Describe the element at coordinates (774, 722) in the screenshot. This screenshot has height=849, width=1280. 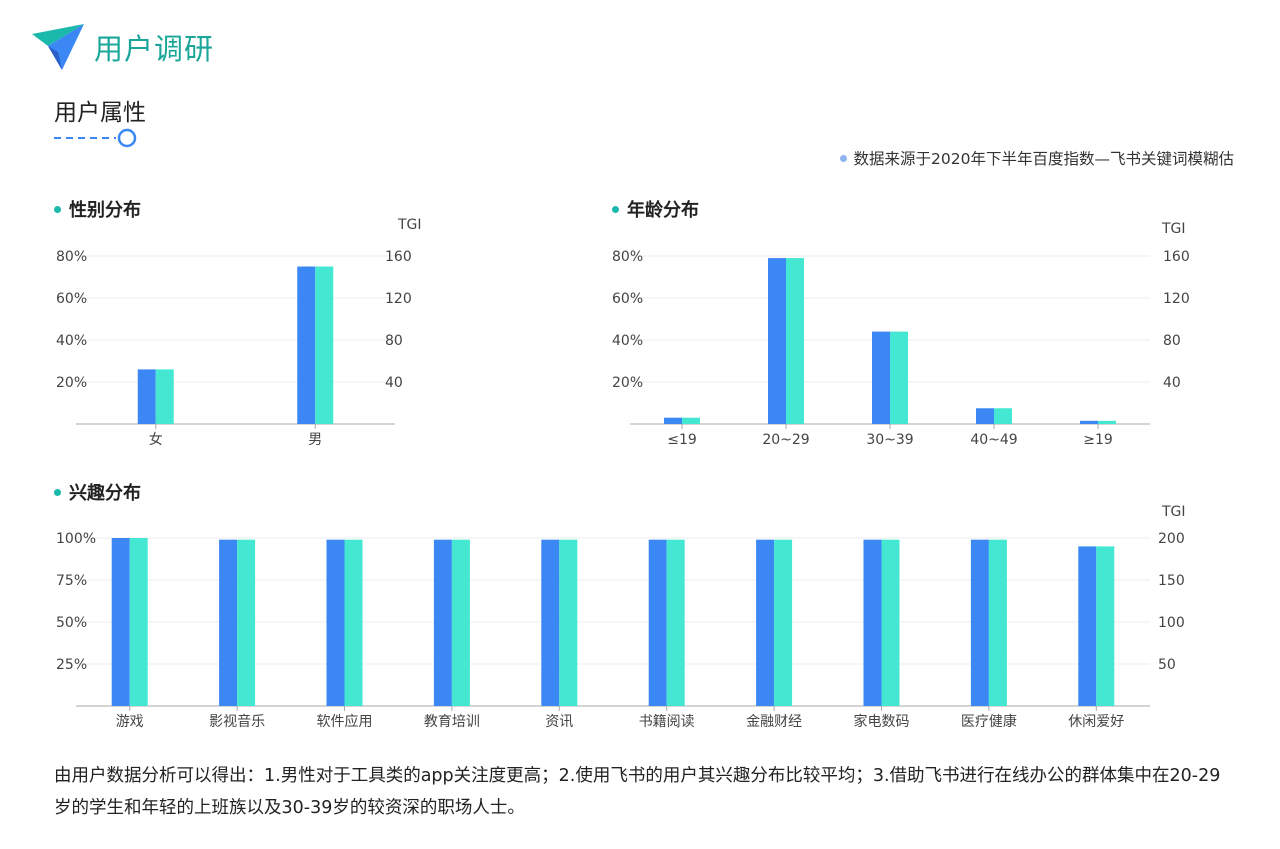
I see `category-label: 金融财经` at that location.